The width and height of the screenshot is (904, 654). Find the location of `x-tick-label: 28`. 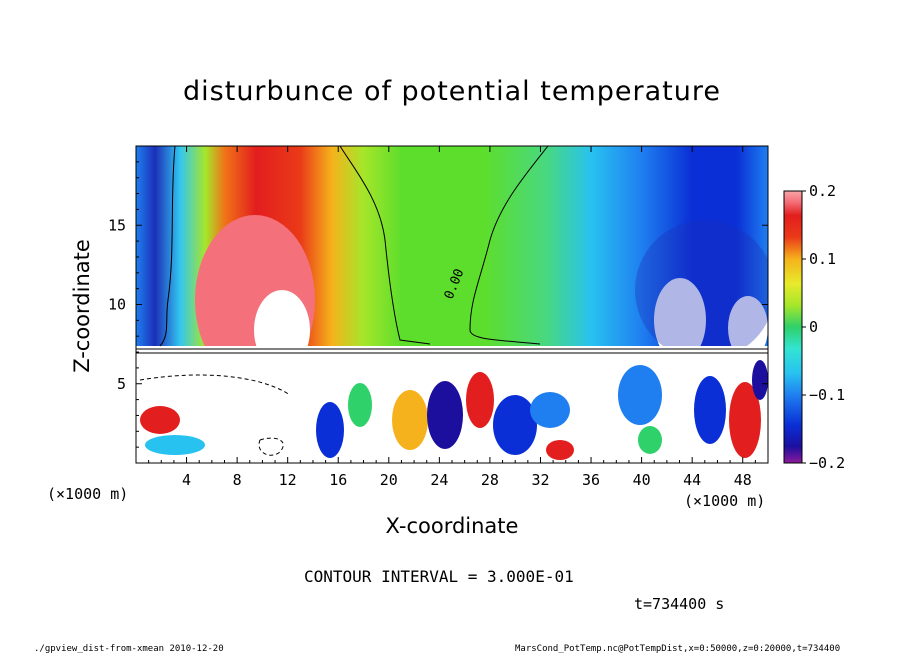

x-tick-label: 28 is located at coordinates (490, 480).